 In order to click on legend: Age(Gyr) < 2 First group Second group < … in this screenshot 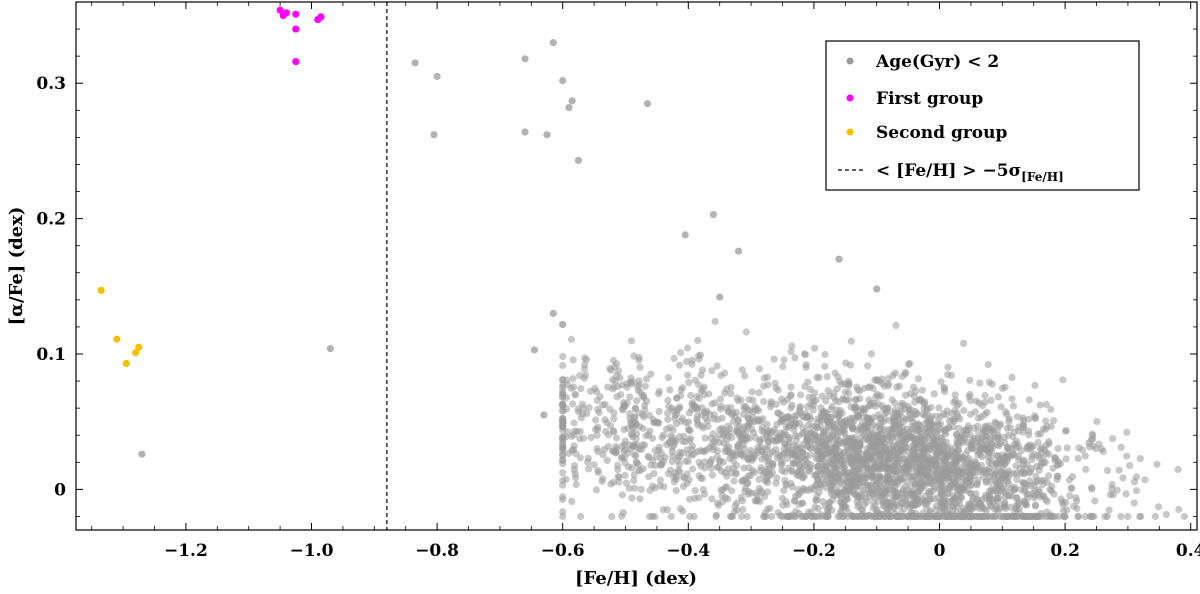, I will do `click(982, 115)`.